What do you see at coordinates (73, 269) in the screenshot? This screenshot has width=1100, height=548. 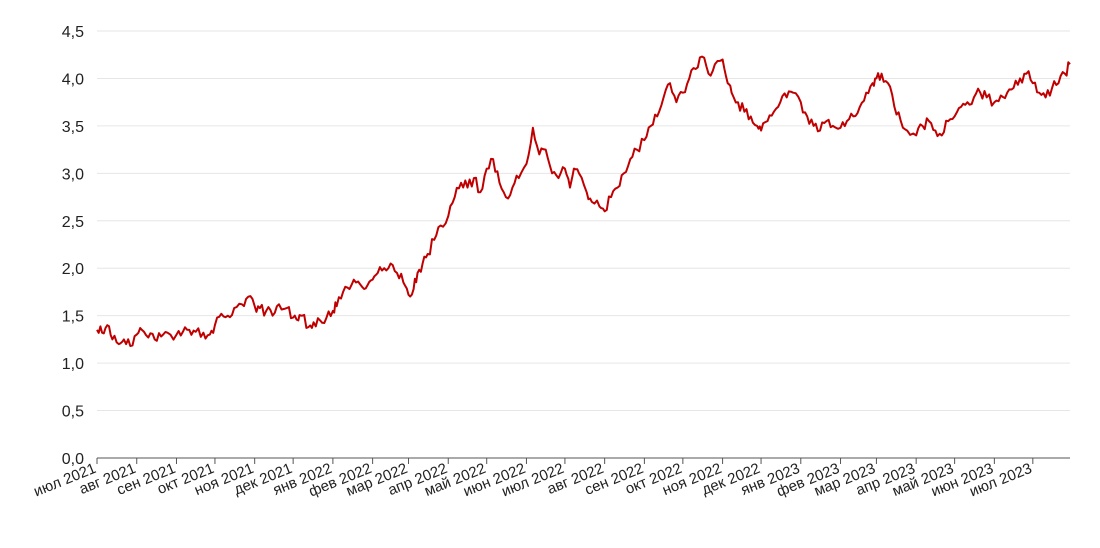 I see `y-tick-label: 2,0` at bounding box center [73, 269].